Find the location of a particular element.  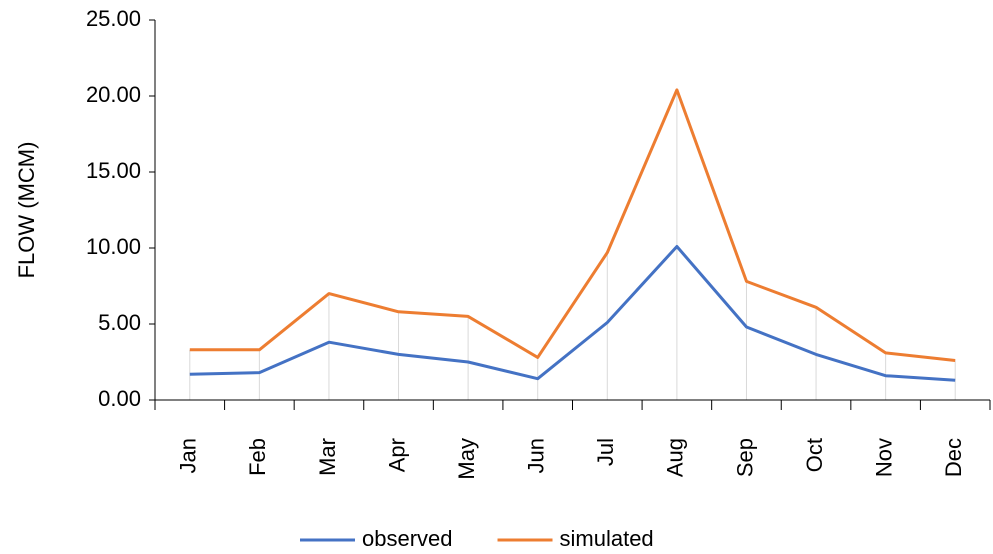

x-tick-label: Apr is located at coordinates (396, 455).